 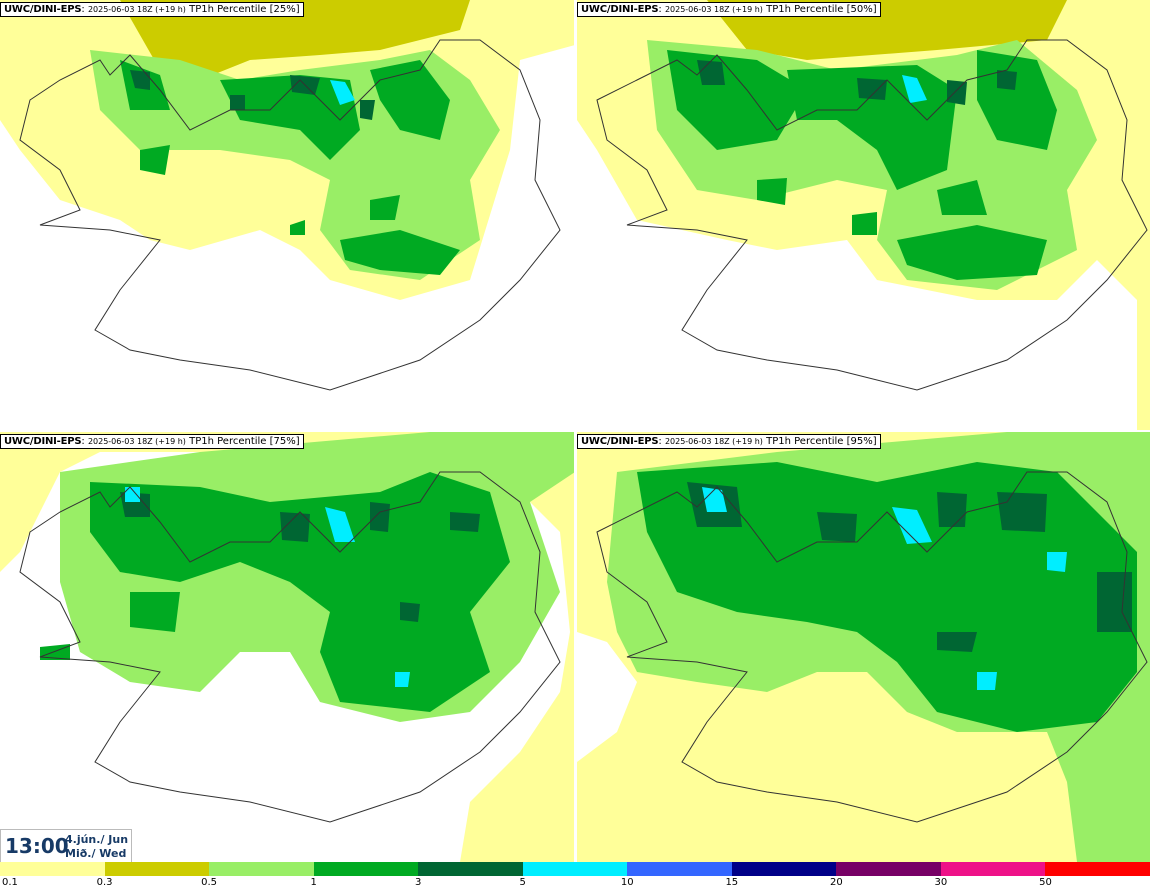 What do you see at coordinates (97, 839) in the screenshot?
I see `valid-date-line1: 4.jún./ Jun` at bounding box center [97, 839].